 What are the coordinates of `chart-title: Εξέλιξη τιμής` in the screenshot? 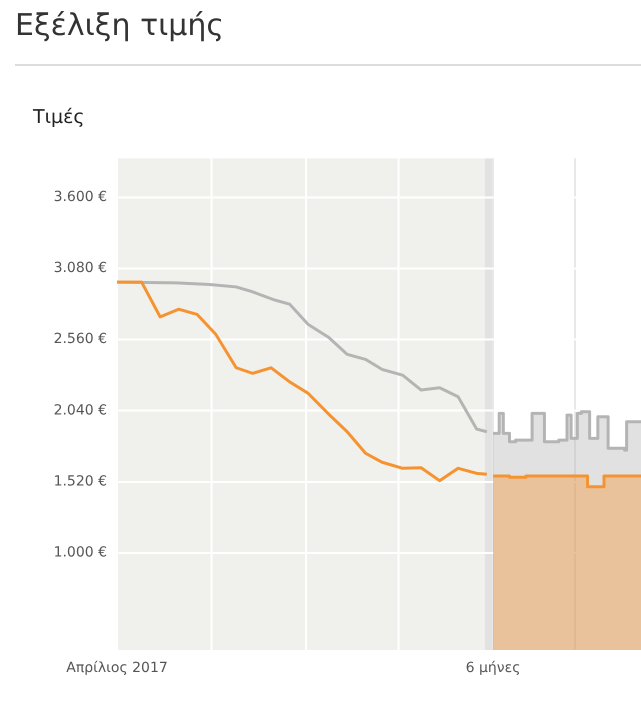 It's located at (119, 25).